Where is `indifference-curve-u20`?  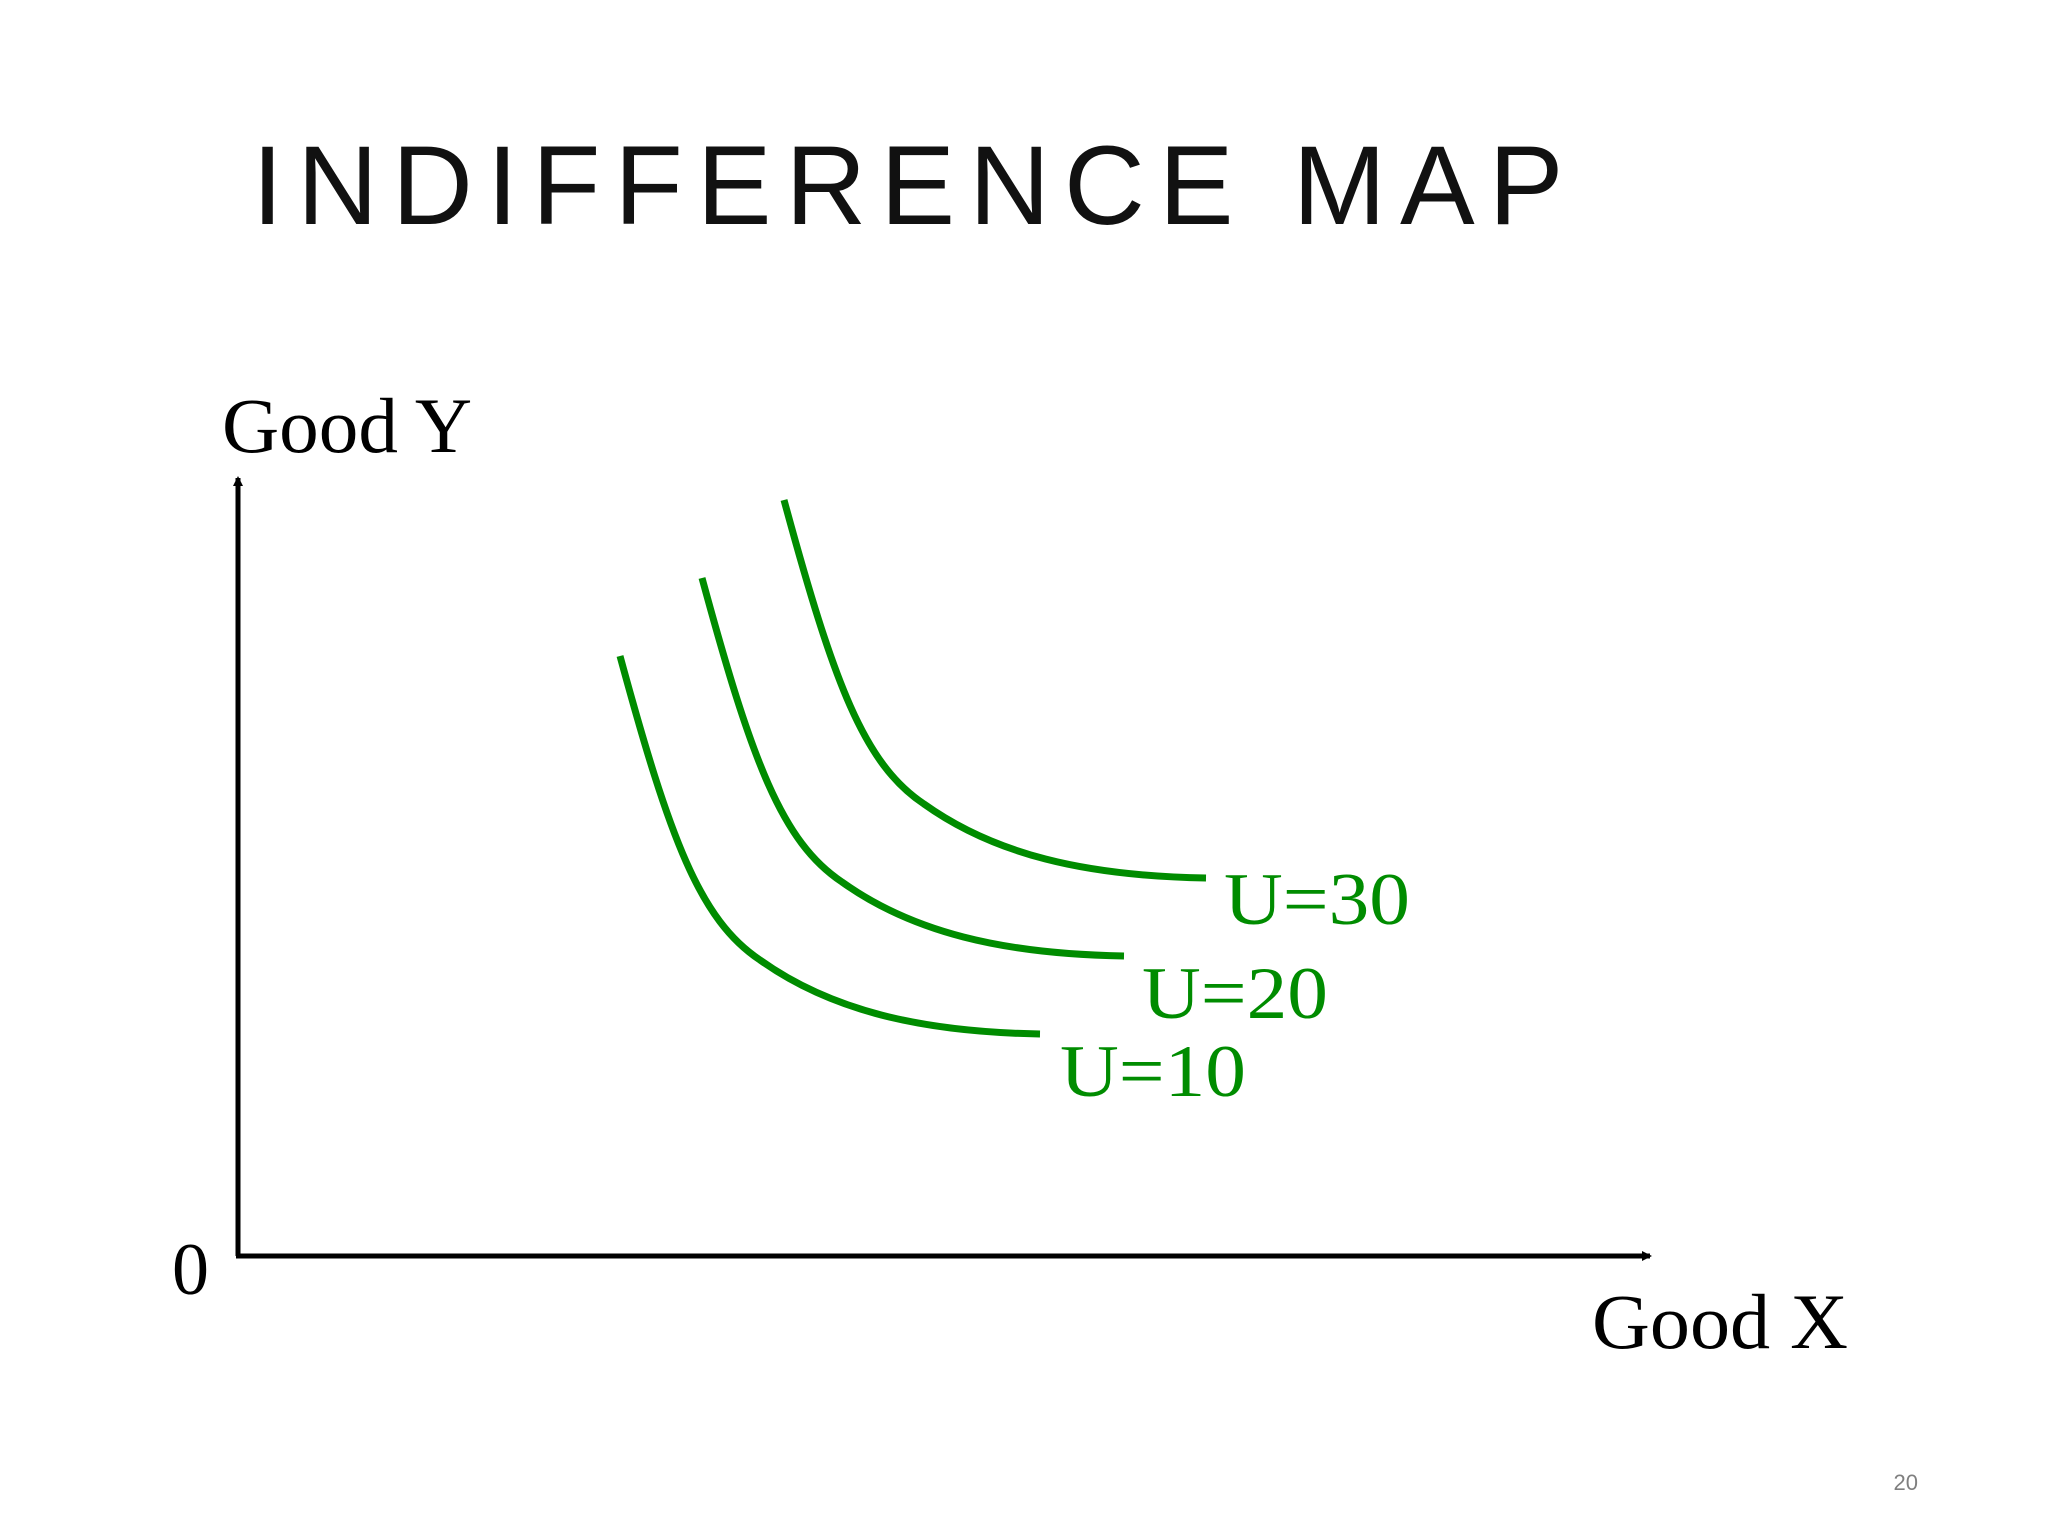 indifference-curve-u20 is located at coordinates (911, 768).